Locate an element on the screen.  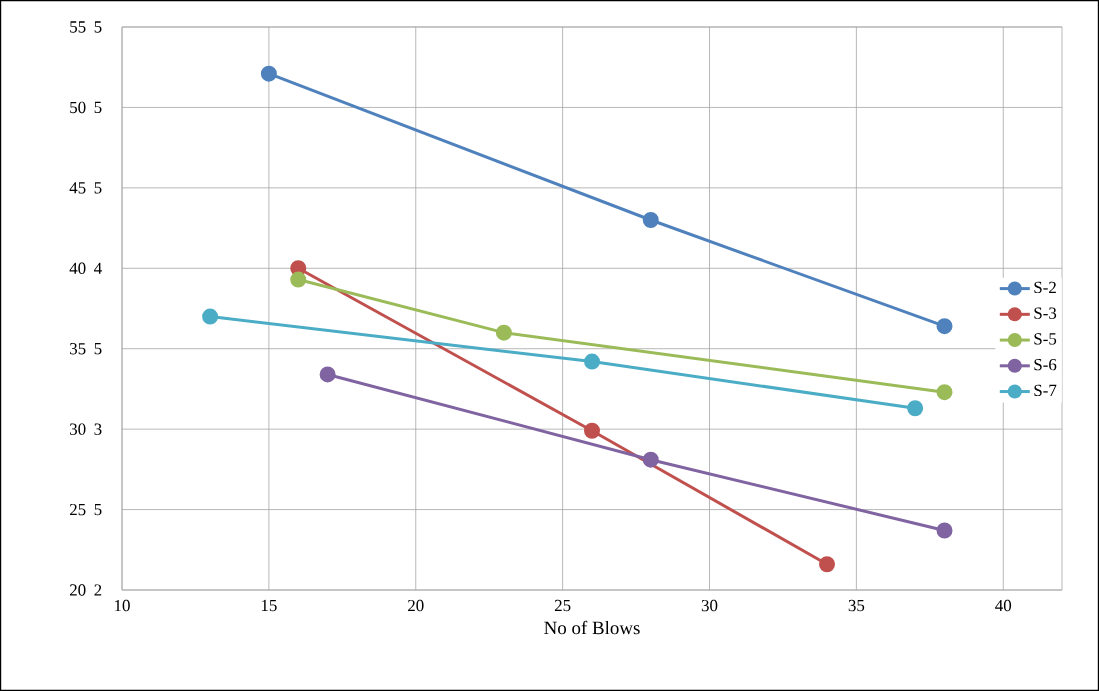
y-tick-label: 20 is located at coordinates (77, 590).